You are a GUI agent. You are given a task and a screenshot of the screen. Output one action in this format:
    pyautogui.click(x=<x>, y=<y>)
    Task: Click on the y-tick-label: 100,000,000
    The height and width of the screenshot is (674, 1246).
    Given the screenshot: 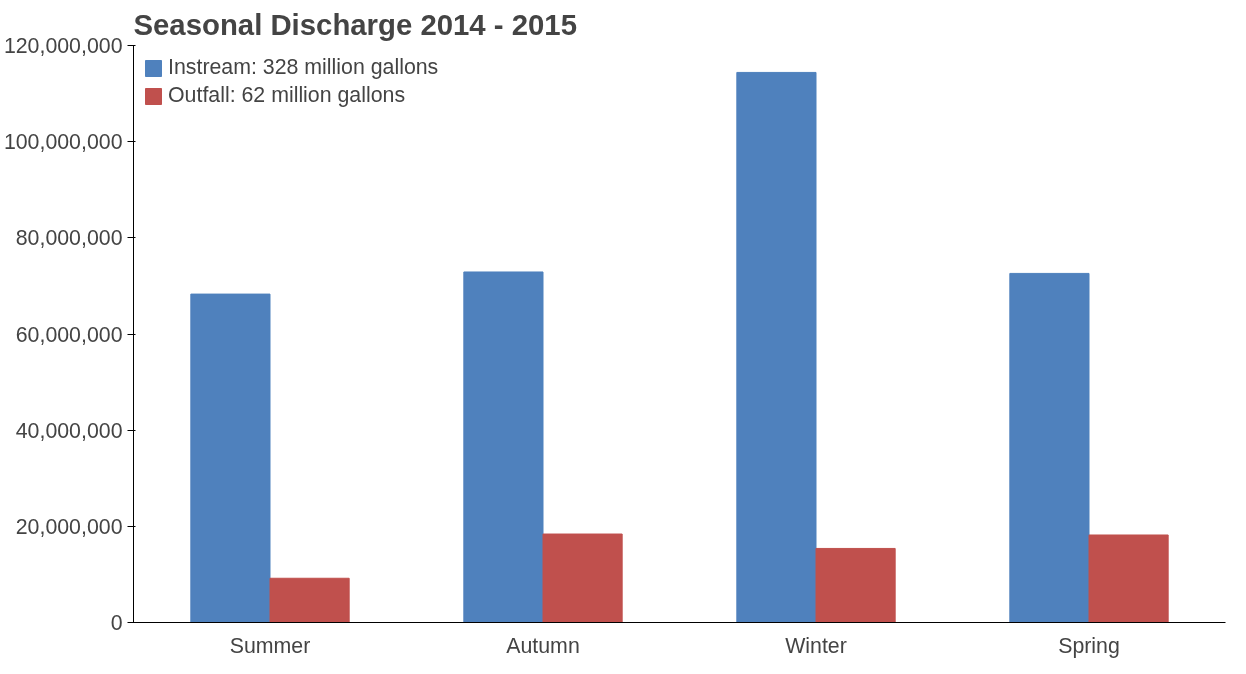 What is the action you would take?
    pyautogui.click(x=63, y=142)
    